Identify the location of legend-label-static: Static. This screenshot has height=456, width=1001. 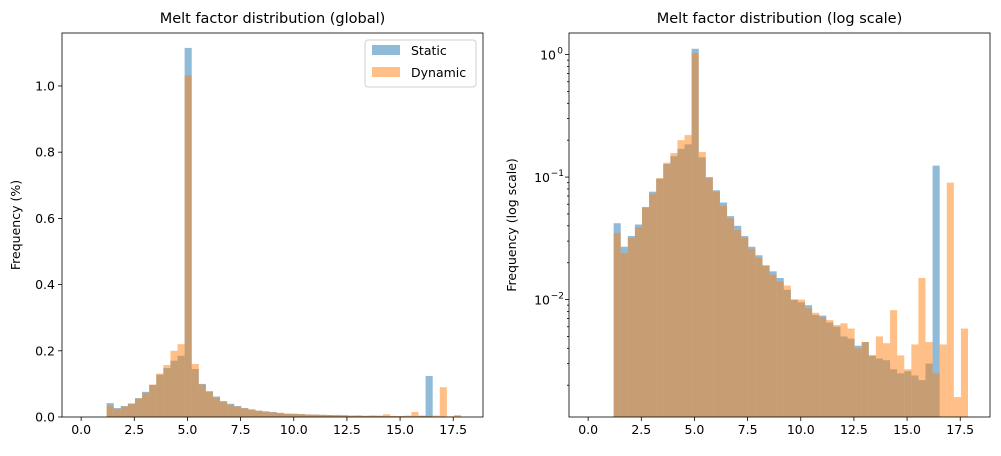
(429, 50).